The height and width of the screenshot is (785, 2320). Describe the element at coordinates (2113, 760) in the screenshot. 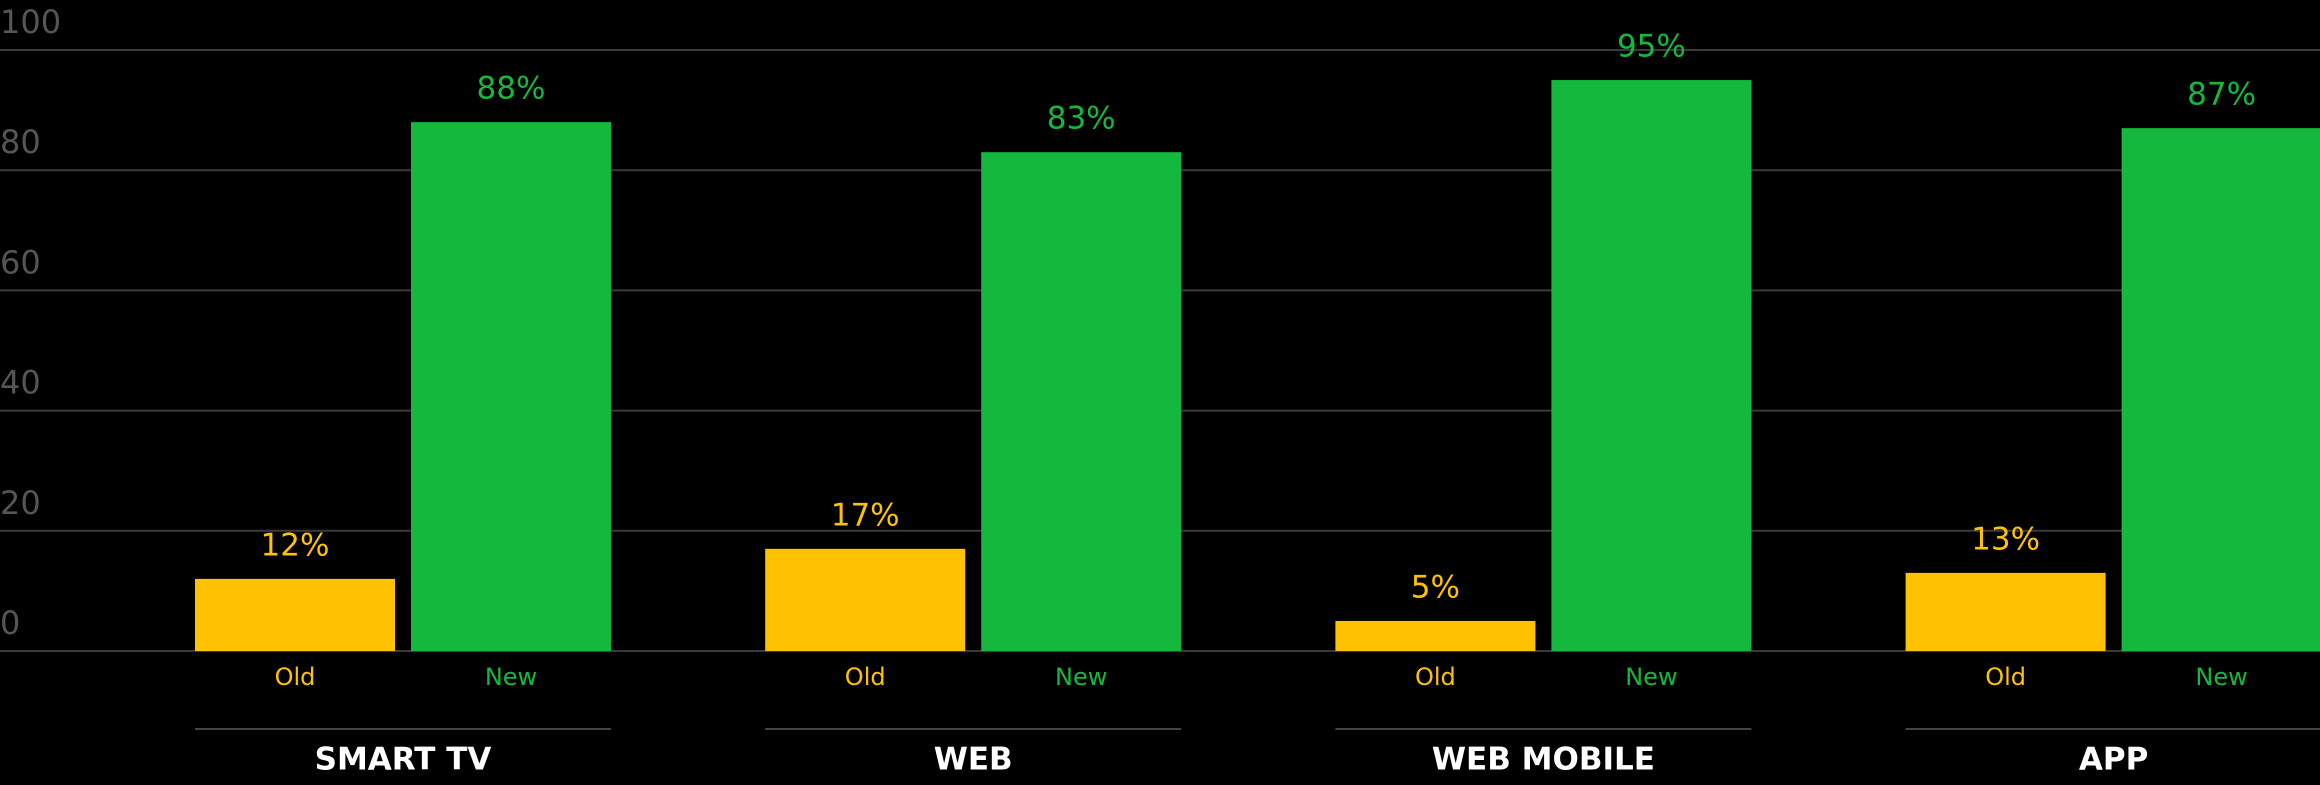

I see `category-label: APP` at that location.